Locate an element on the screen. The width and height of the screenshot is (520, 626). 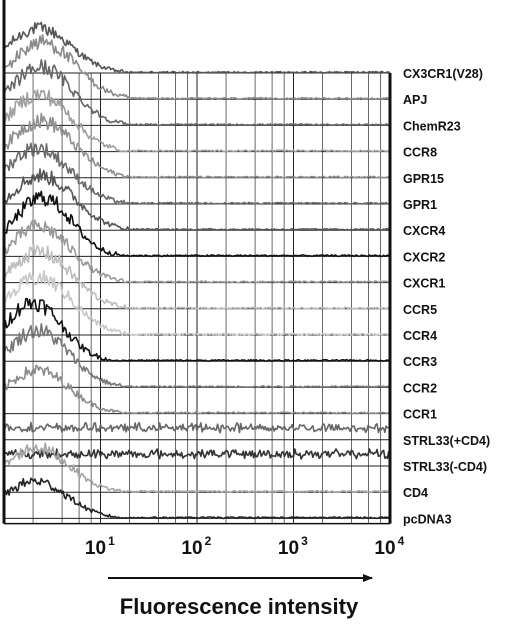
histogram-ccr3 is located at coordinates (197, 329).